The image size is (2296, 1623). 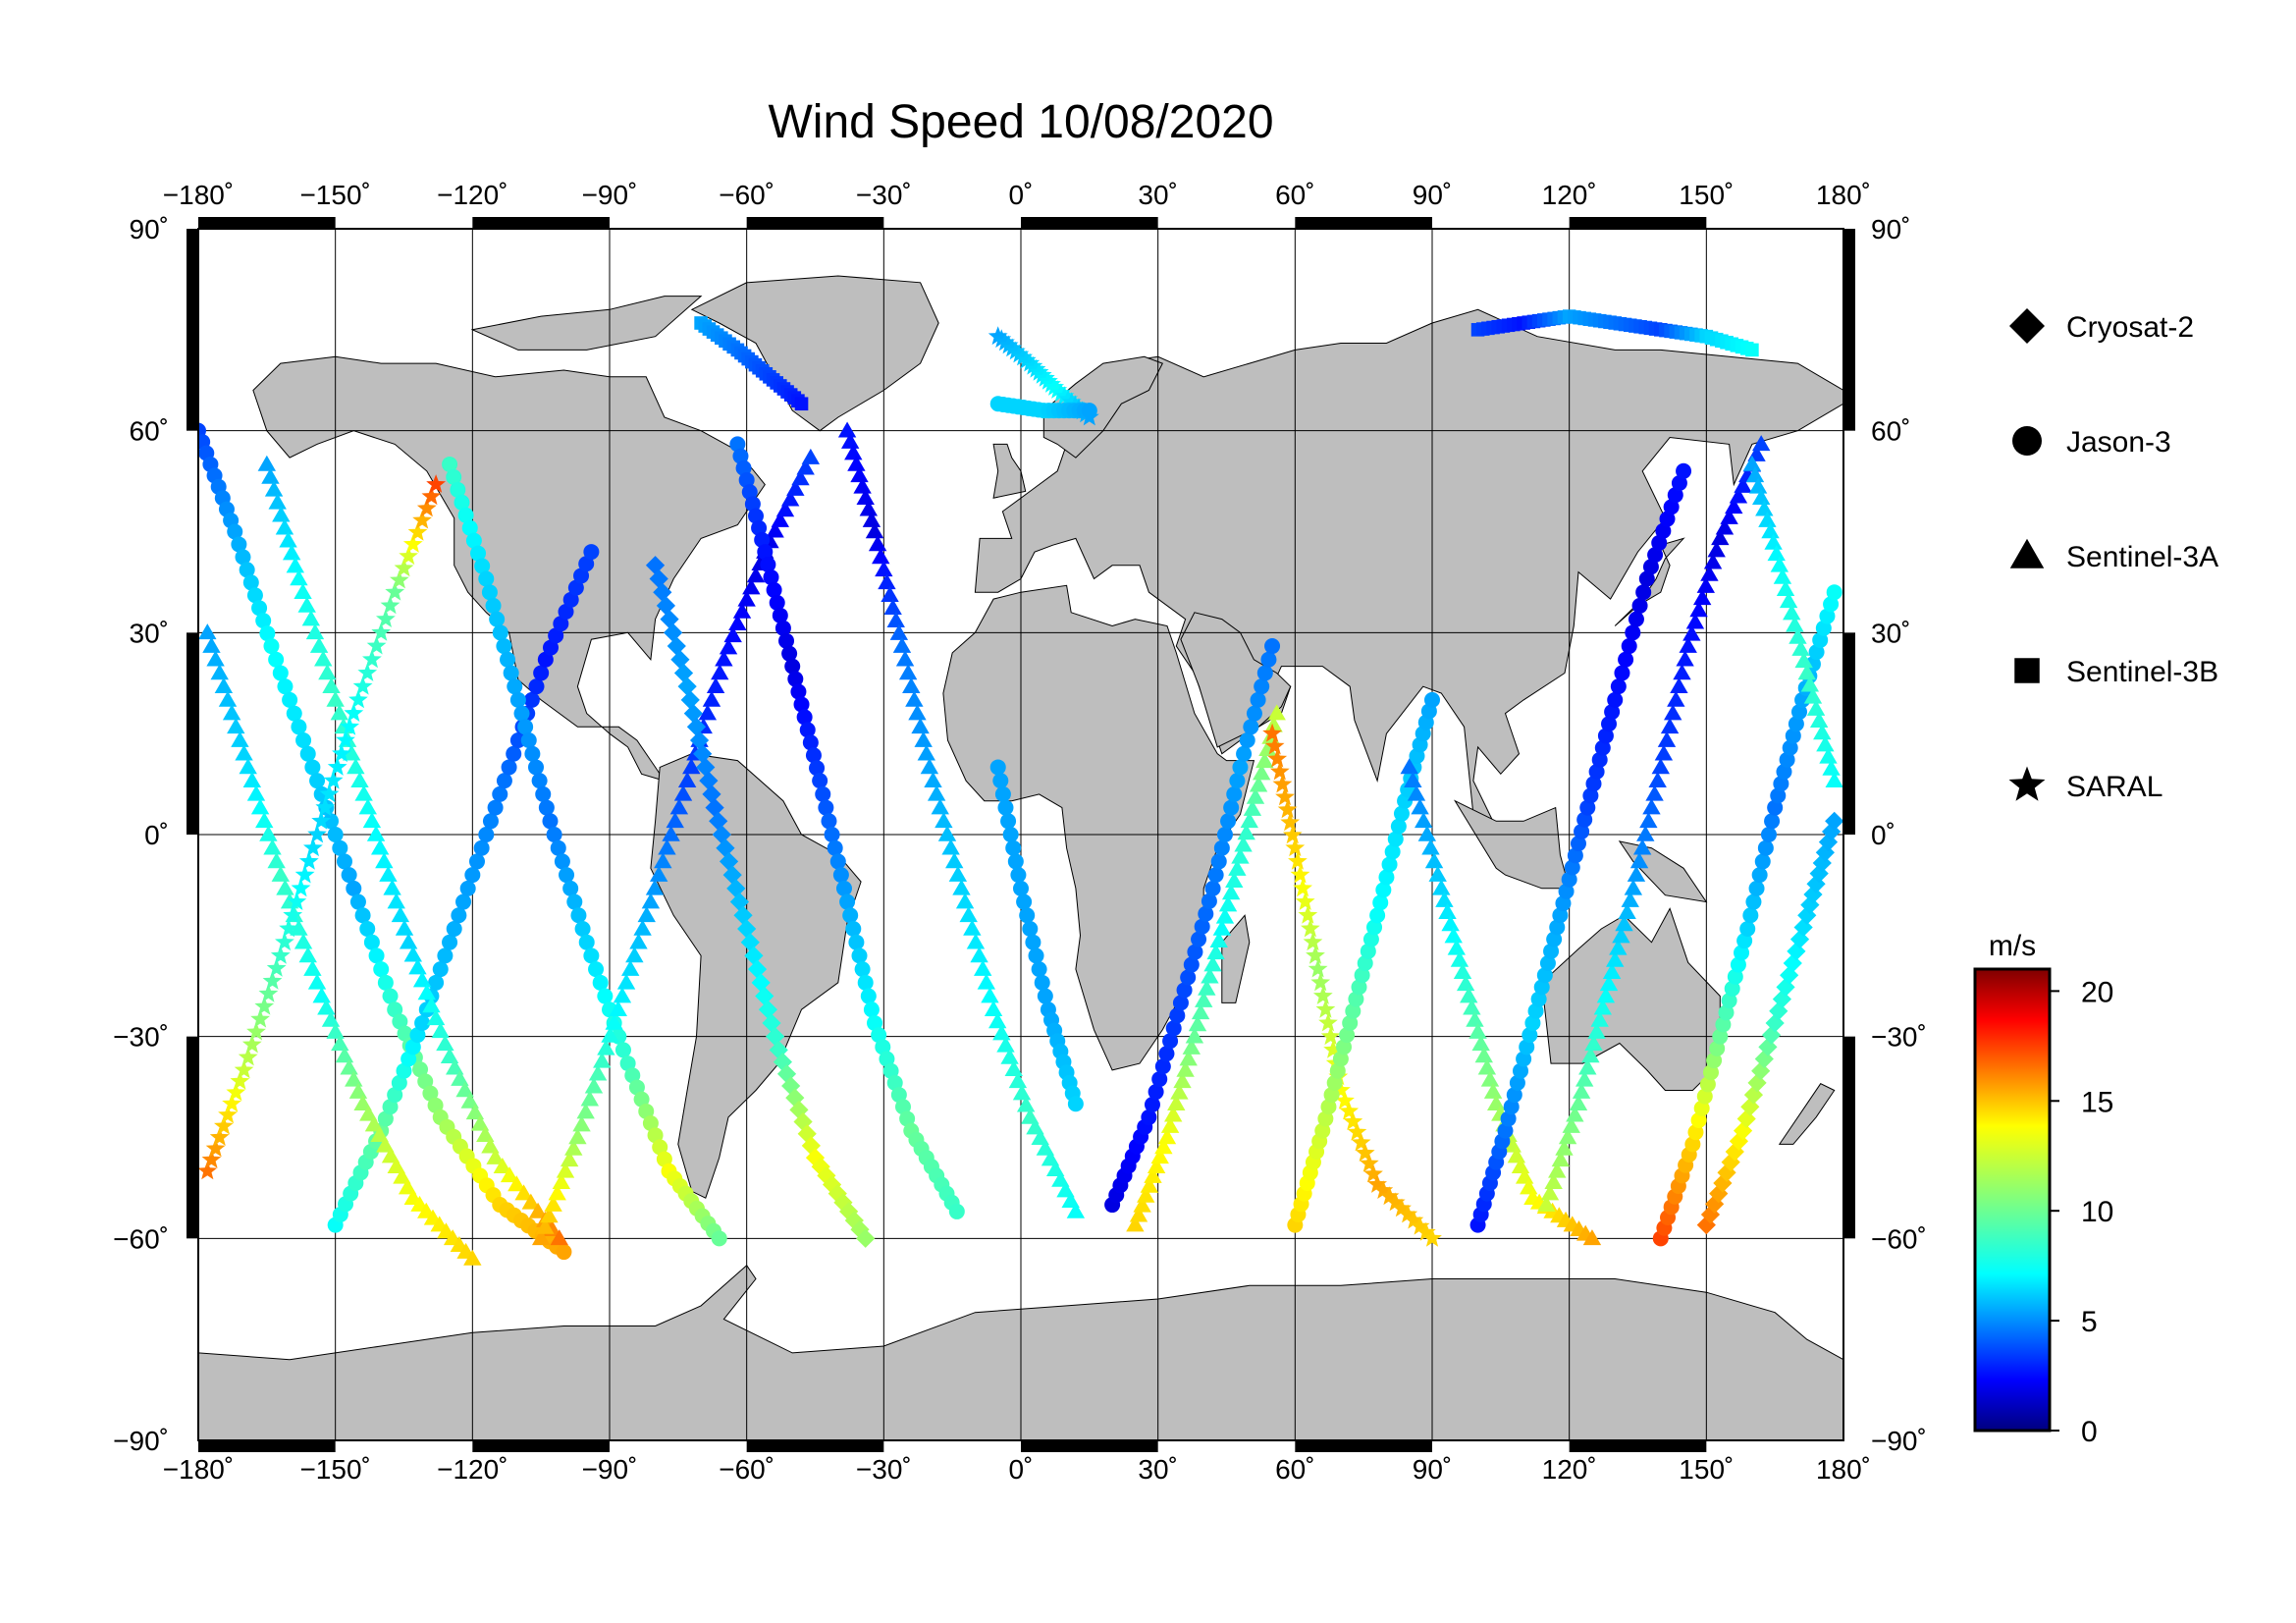 I want to click on lon-tick-label: −150˚, so click(x=334, y=1469).